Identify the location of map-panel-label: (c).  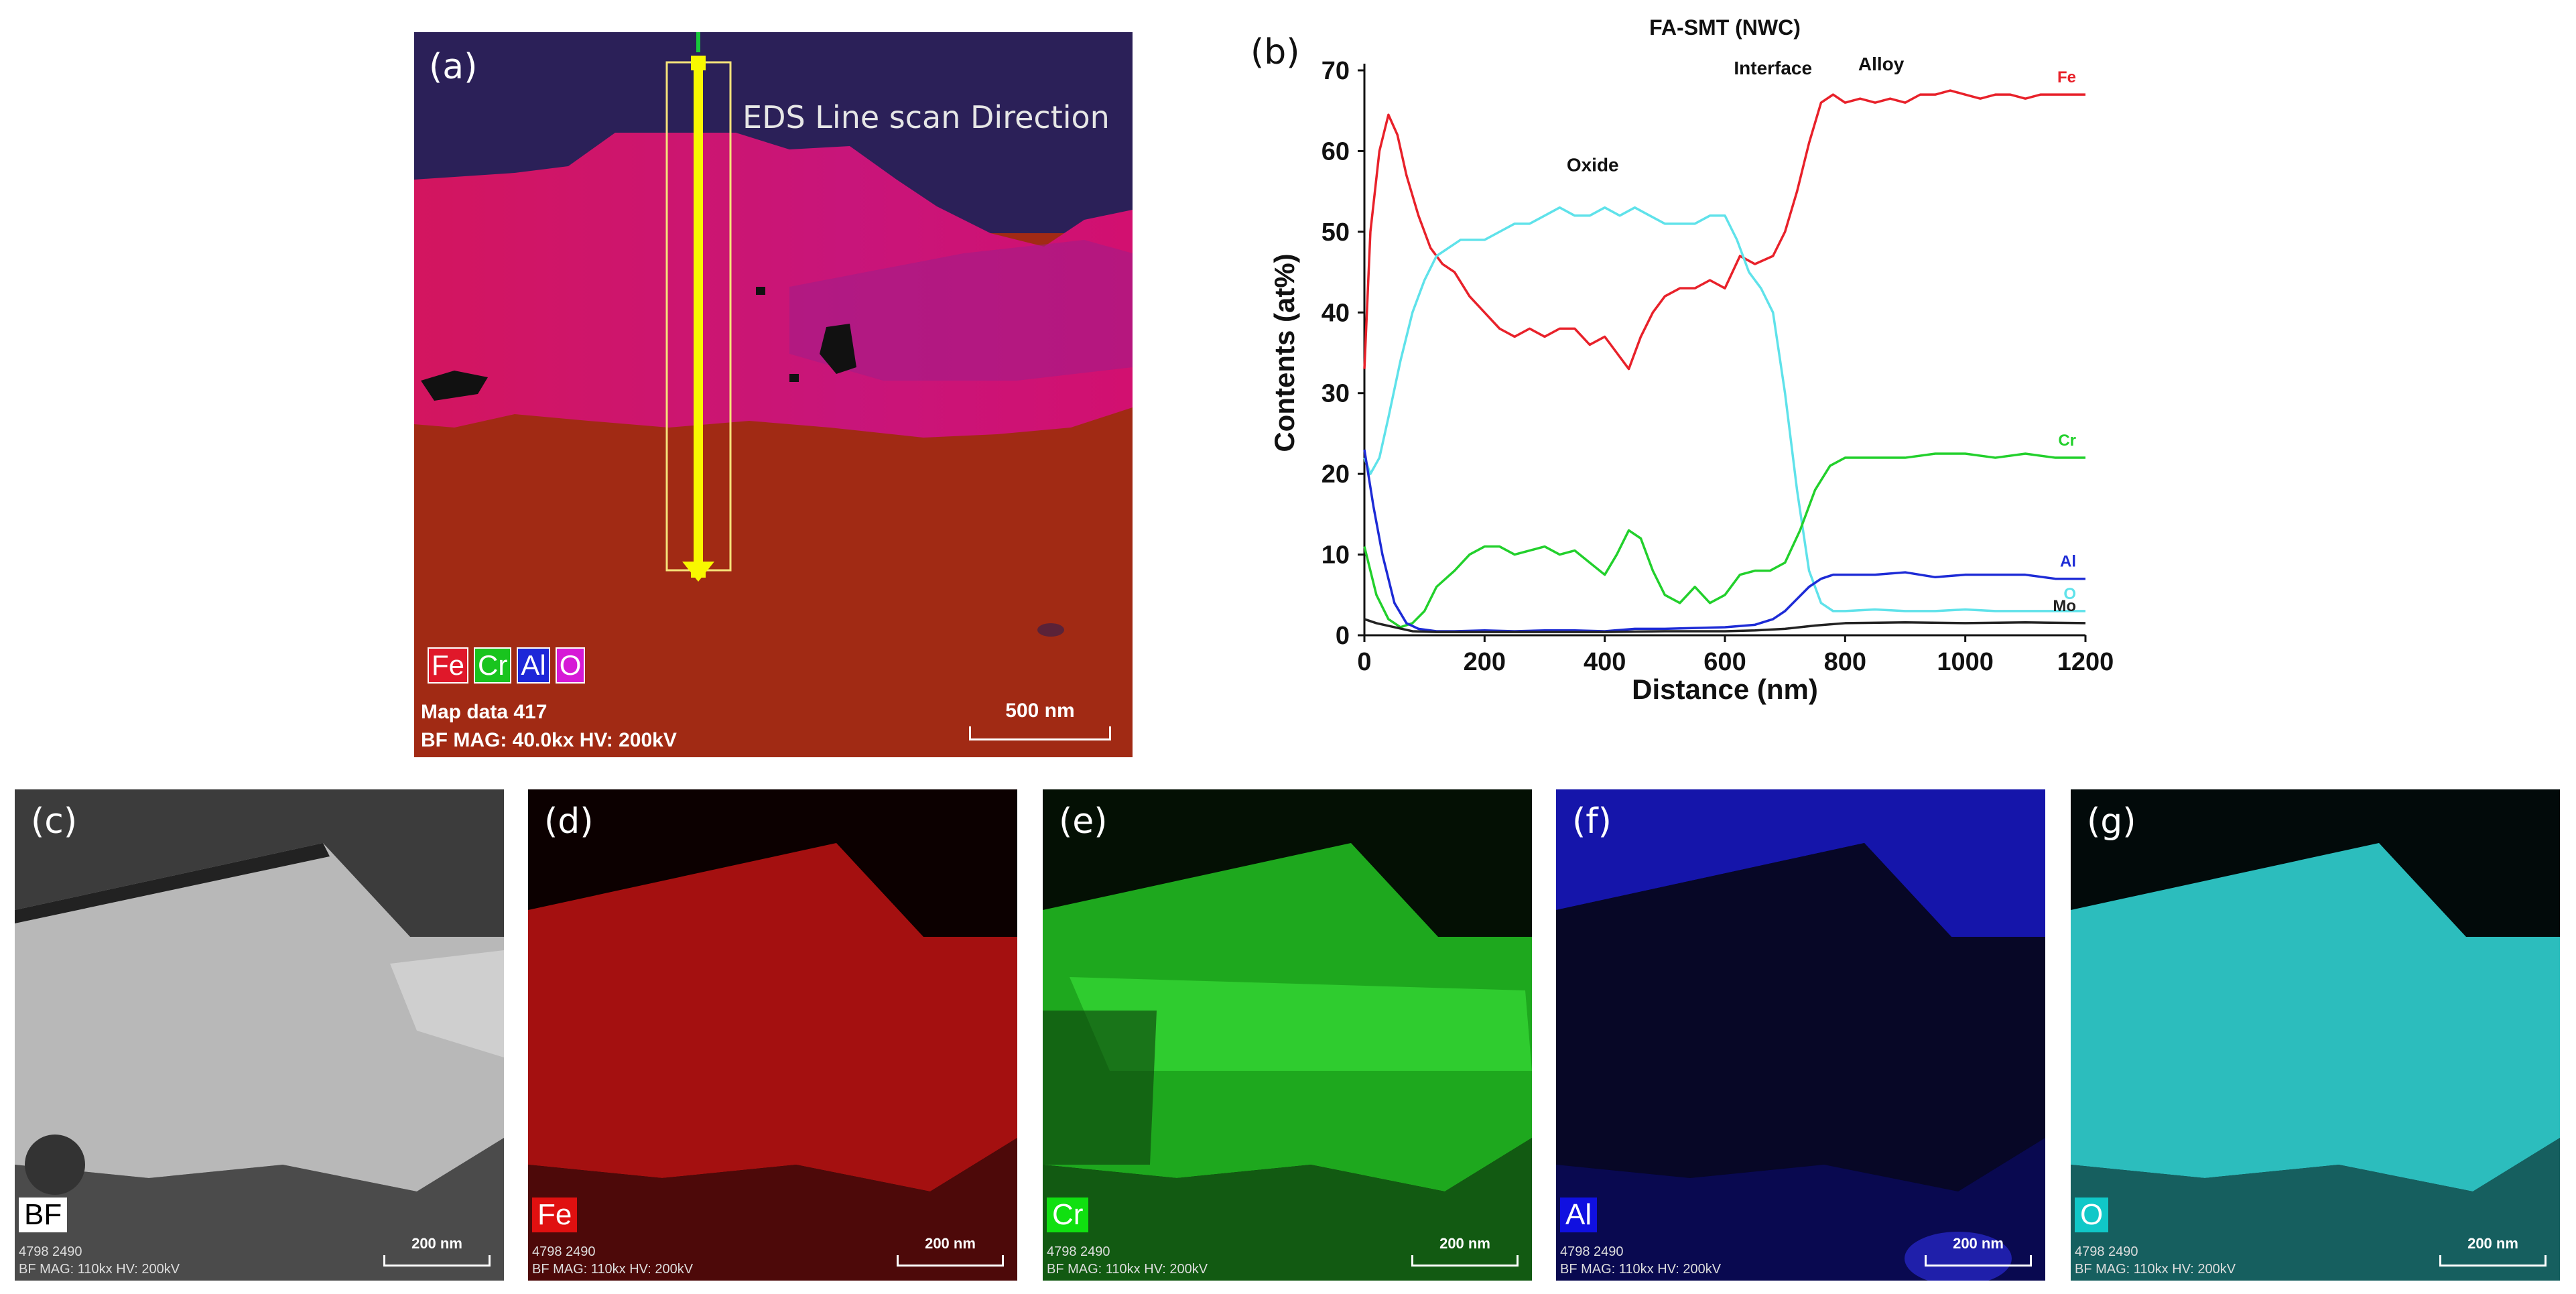
(54, 821).